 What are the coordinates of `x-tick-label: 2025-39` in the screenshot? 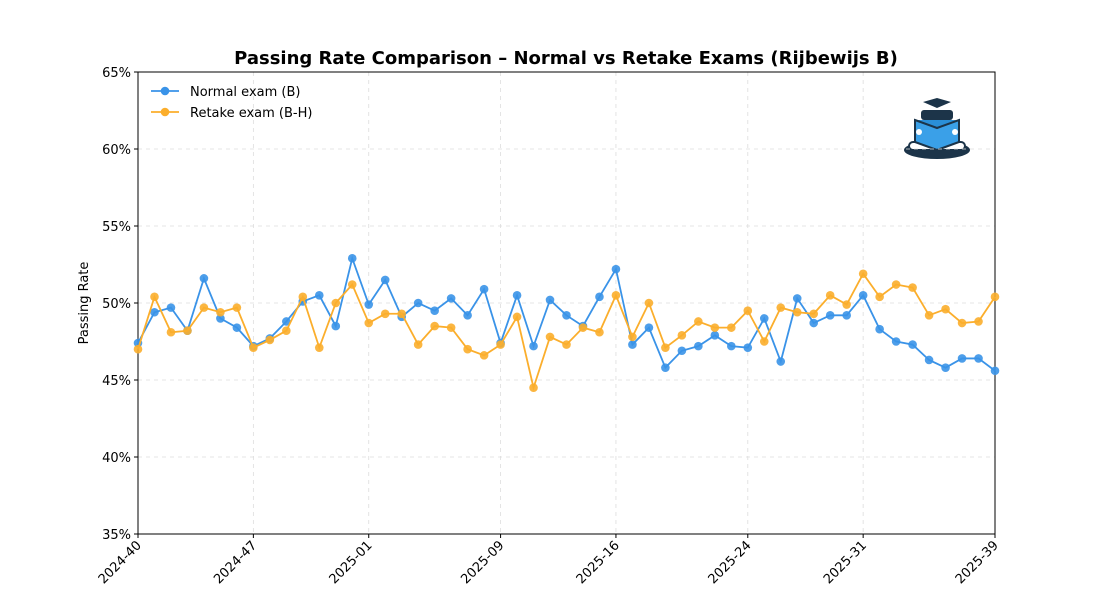 It's located at (977, 562).